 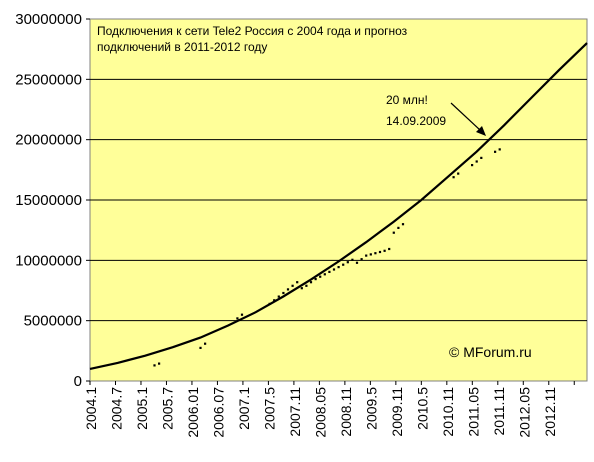 I want to click on x-tick-label: 2011.05, so click(x=473, y=412).